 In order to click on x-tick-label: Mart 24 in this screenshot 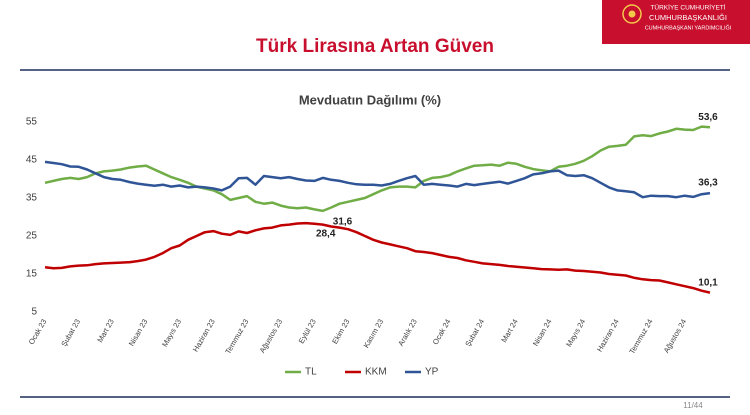, I will do `click(509, 330)`.